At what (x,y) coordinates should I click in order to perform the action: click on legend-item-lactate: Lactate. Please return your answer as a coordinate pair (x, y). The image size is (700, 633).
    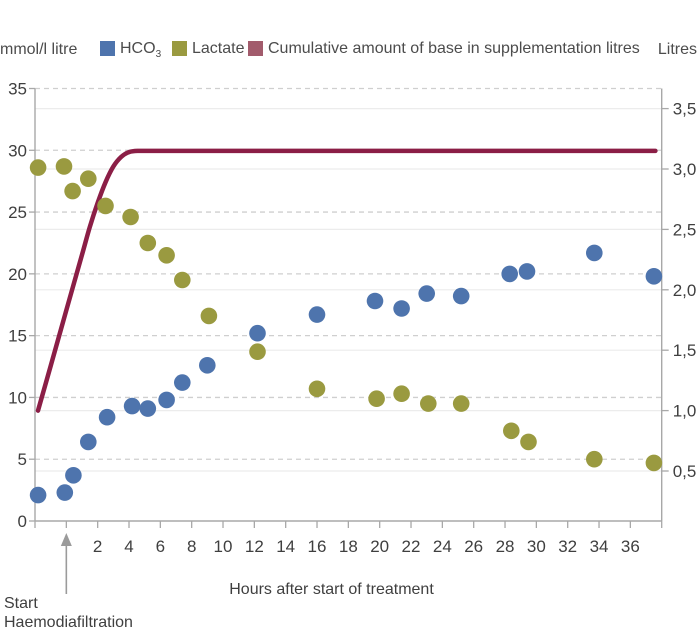
    Looking at the image, I should click on (208, 48).